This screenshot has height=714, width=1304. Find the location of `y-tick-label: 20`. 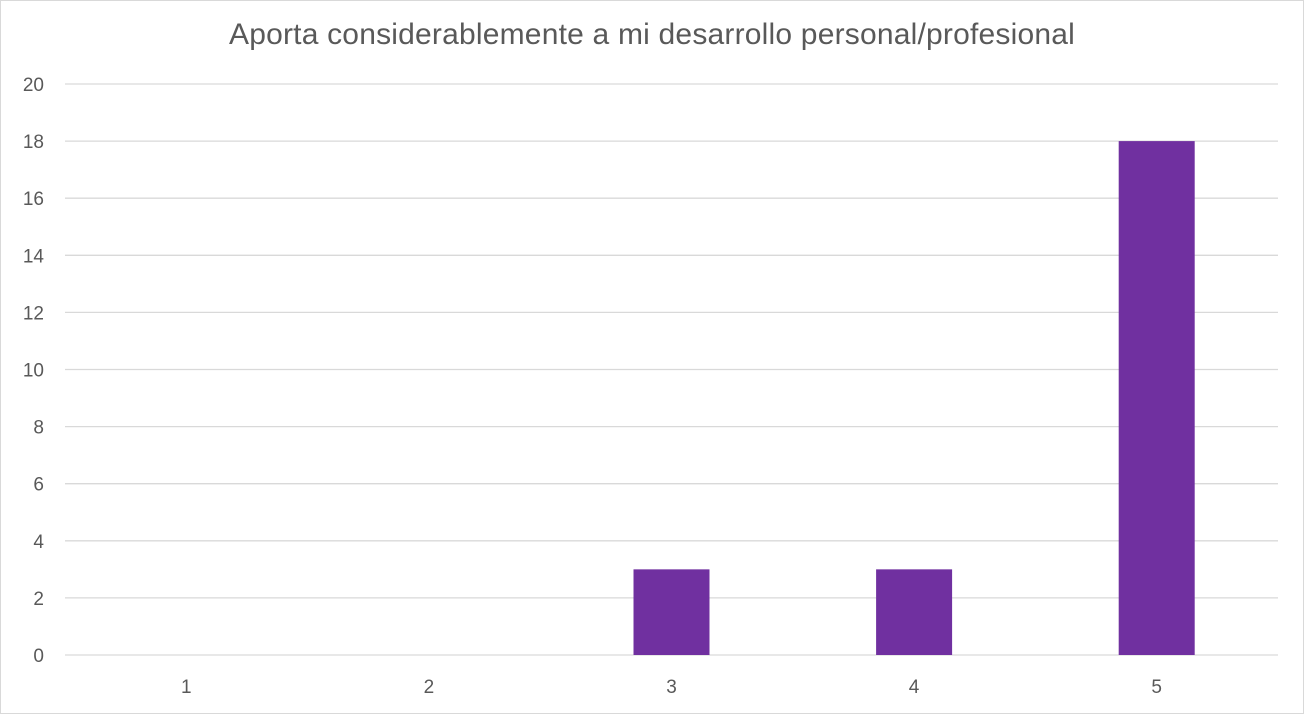

y-tick-label: 20 is located at coordinates (33, 85).